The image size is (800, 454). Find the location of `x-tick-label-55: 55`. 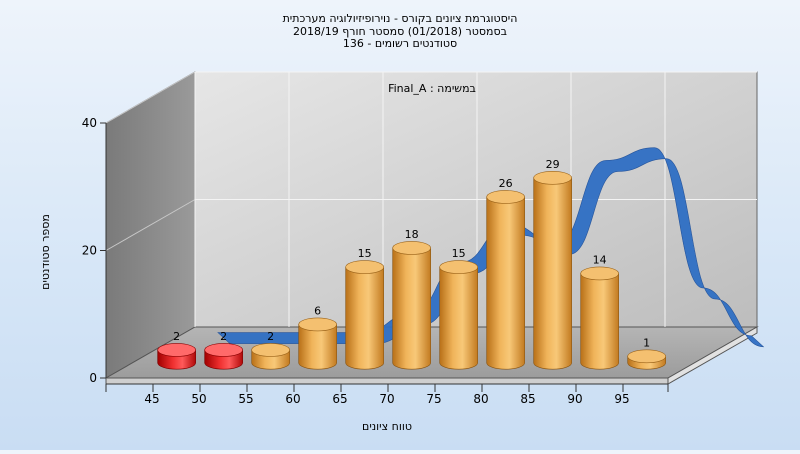

x-tick-label-55: 55 is located at coordinates (245, 399).